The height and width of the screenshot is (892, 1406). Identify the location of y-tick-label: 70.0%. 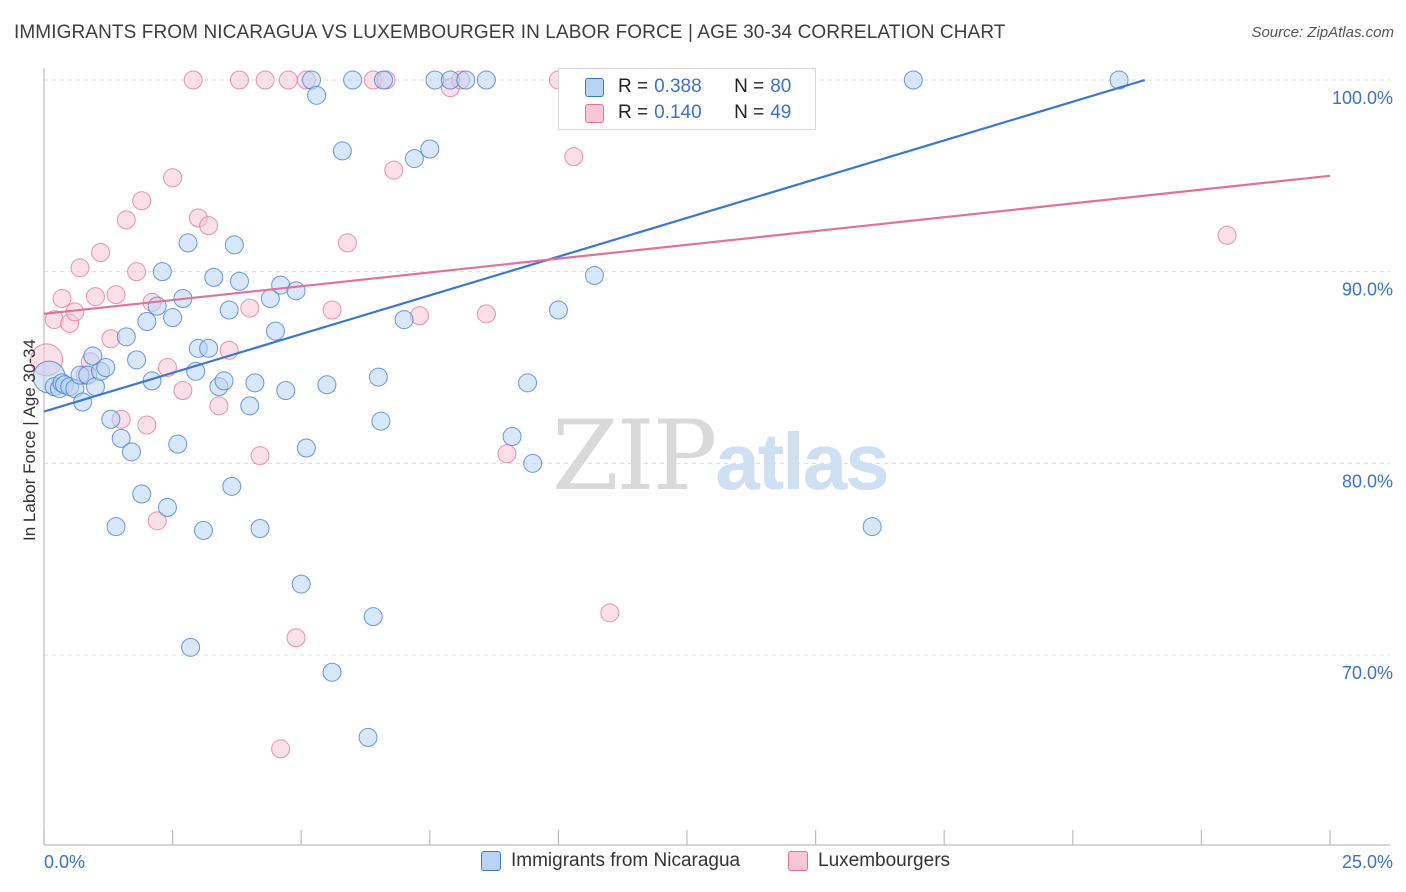
(1367, 673).